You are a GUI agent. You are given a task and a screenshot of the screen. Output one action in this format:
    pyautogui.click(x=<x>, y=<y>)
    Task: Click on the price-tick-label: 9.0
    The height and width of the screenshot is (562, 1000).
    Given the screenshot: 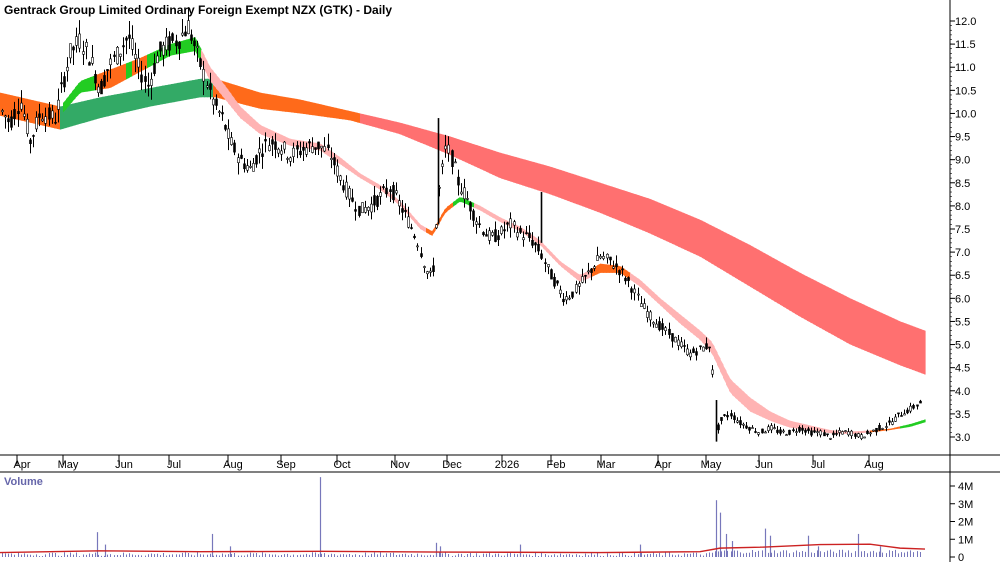 What is the action you would take?
    pyautogui.click(x=962, y=161)
    